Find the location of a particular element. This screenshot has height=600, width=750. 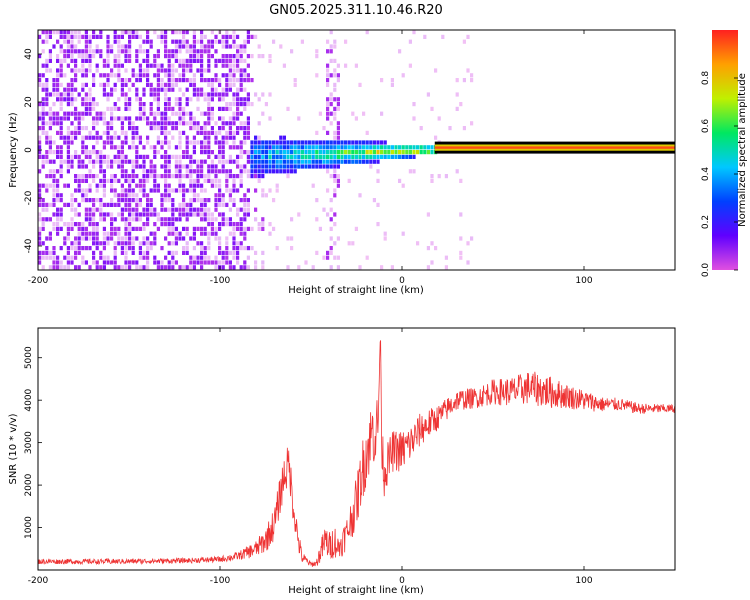

spectrogram-y-tick-label: -20 is located at coordinates (29, 197).